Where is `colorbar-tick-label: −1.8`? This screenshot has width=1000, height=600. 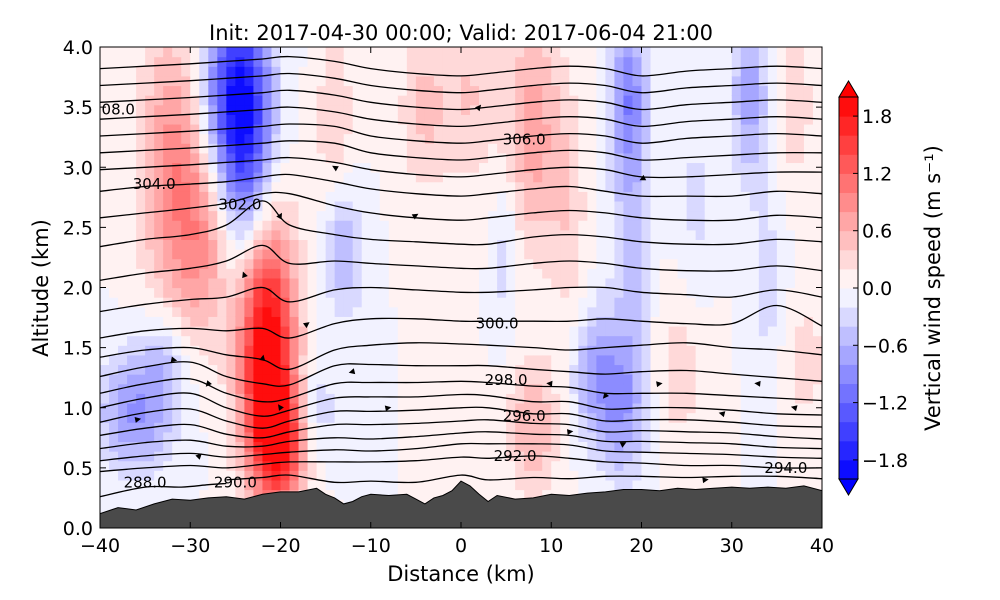
colorbar-tick-label: −1.8 is located at coordinates (885, 461).